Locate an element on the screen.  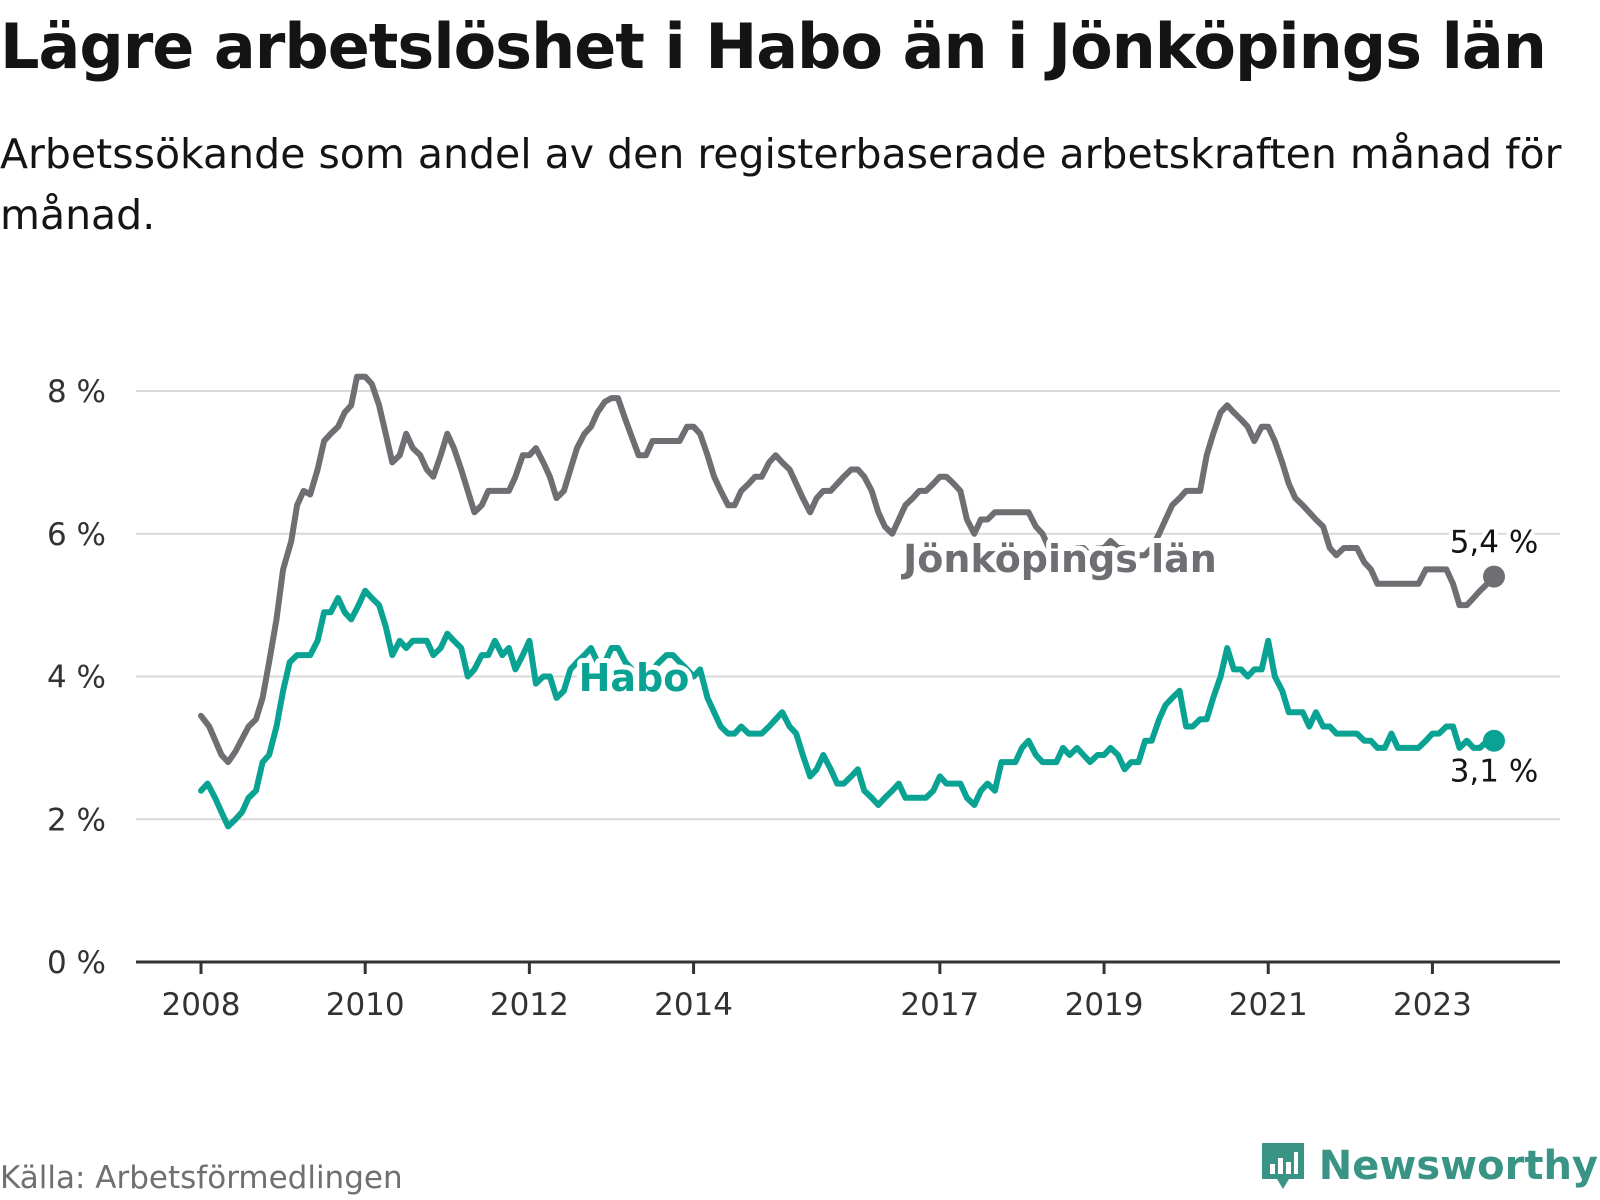
x-tick-label: 2017 is located at coordinates (939, 1005).